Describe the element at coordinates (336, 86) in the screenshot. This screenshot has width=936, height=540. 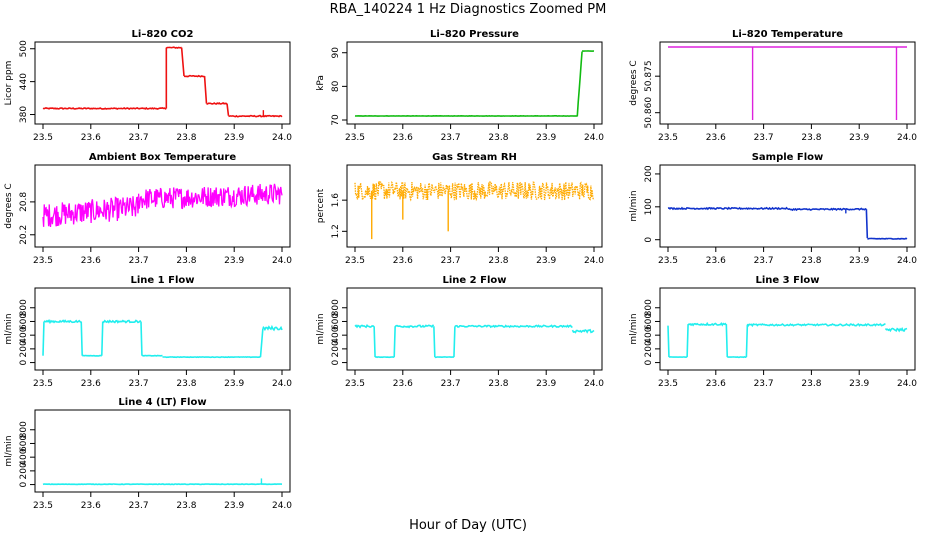
I see `y-tick-label: 80` at that location.